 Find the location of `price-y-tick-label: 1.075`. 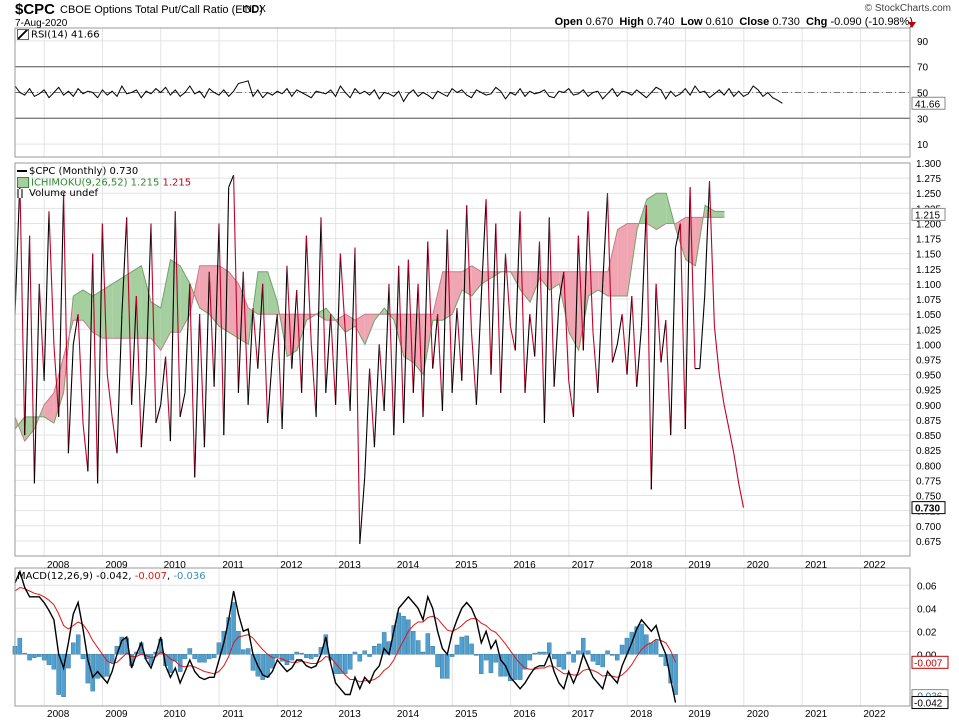

price-y-tick-label: 1.075 is located at coordinates (928, 300).